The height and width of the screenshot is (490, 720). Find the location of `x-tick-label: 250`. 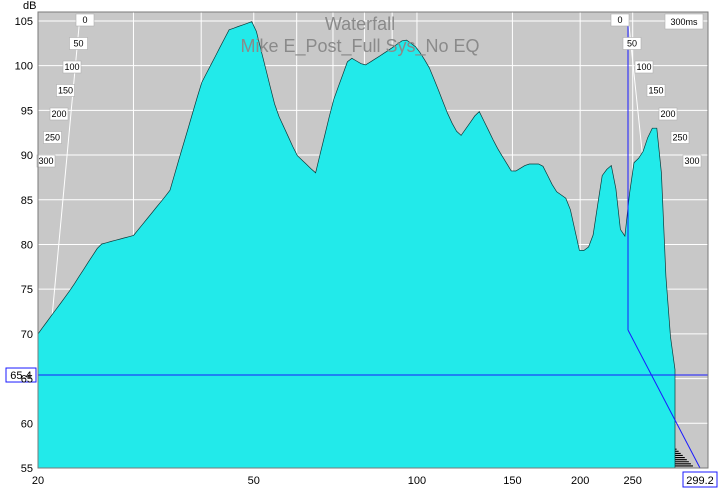

x-tick-label: 250 is located at coordinates (633, 481).